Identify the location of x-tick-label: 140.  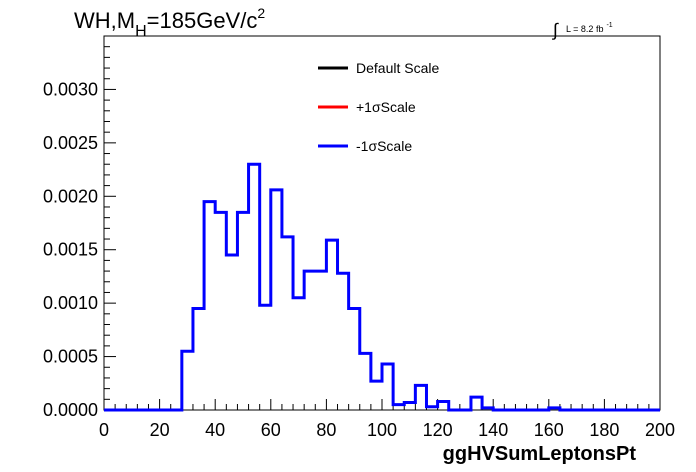
(493, 430).